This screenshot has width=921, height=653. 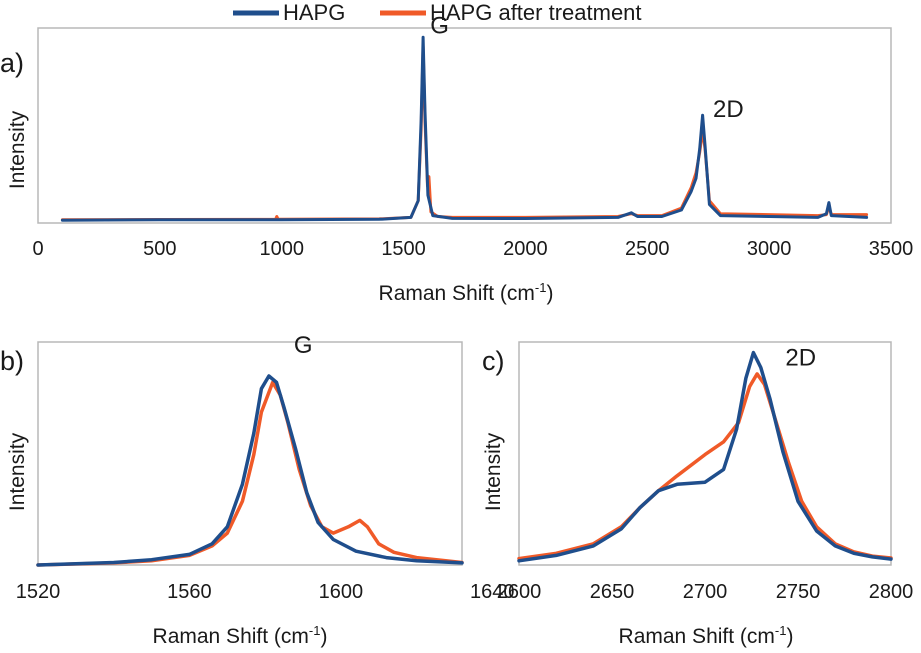 What do you see at coordinates (536, 12) in the screenshot?
I see `legend-label-hapg-treated: HAPG after treatment` at bounding box center [536, 12].